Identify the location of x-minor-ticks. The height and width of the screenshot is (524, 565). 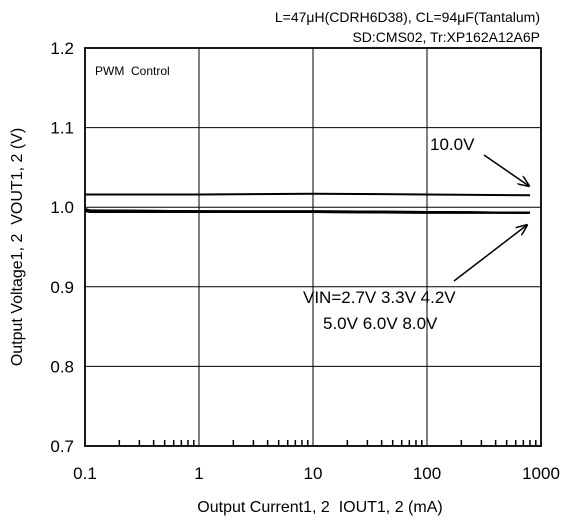
(327, 443).